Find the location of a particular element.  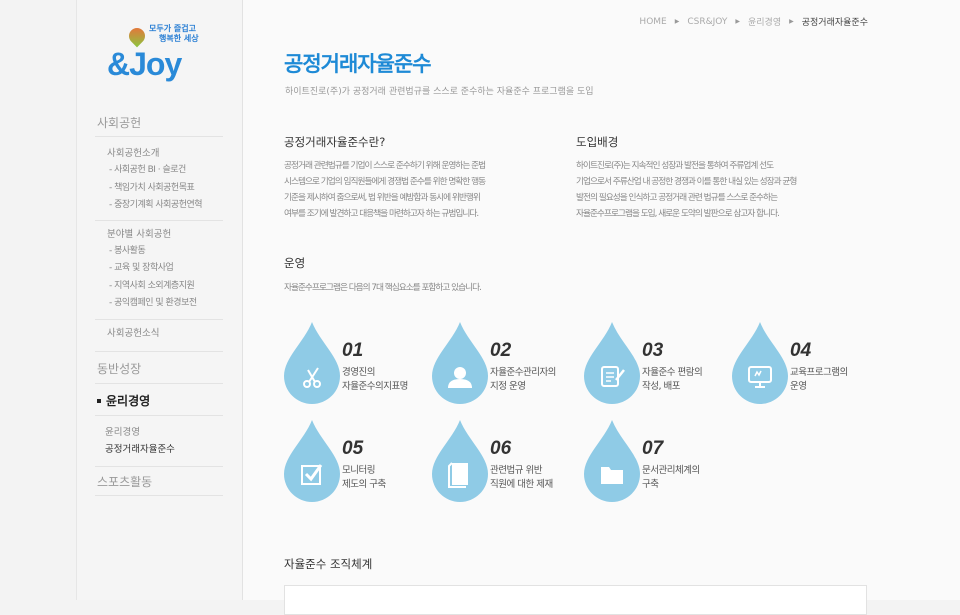

section-title: 운영 is located at coordinates (295, 263).